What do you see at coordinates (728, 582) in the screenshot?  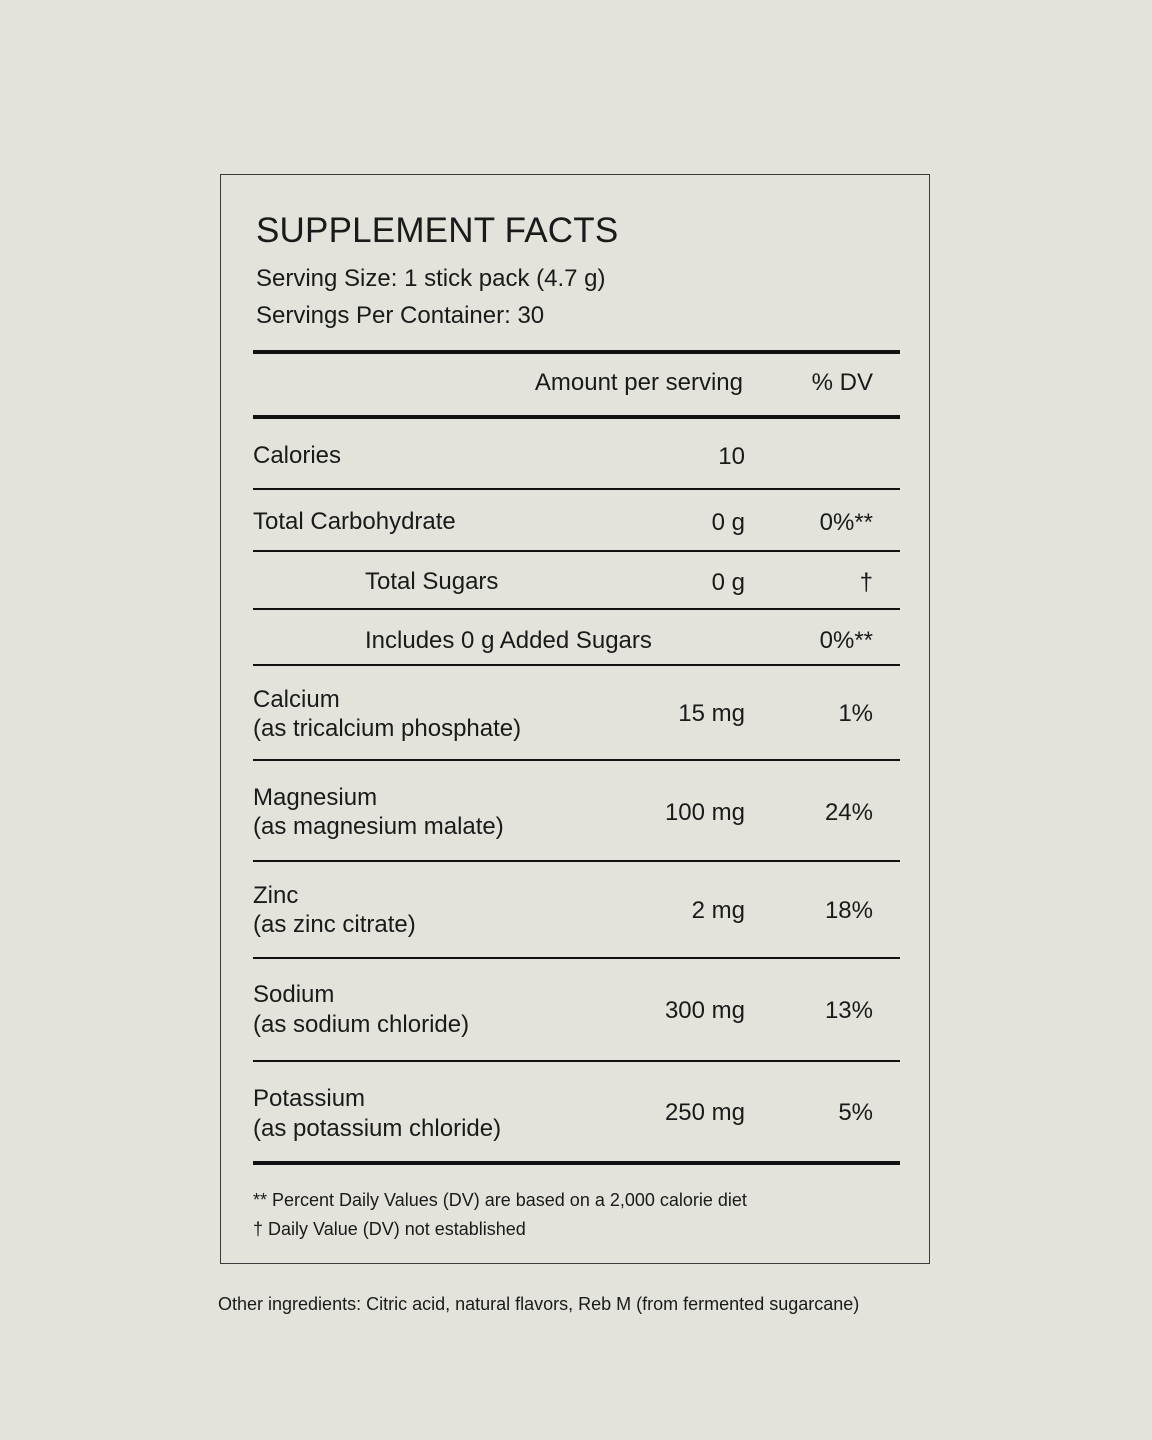 I see `row-amount-total-sugars: 0 g` at bounding box center [728, 582].